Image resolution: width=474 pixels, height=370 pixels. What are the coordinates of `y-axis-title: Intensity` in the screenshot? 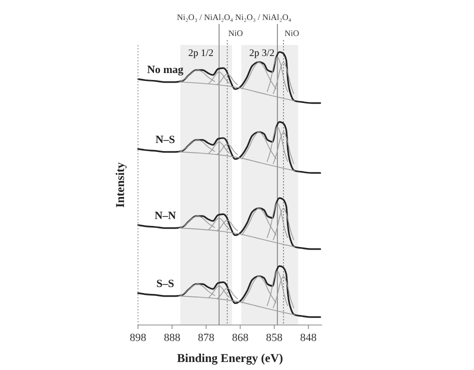 It's located at (120, 185).